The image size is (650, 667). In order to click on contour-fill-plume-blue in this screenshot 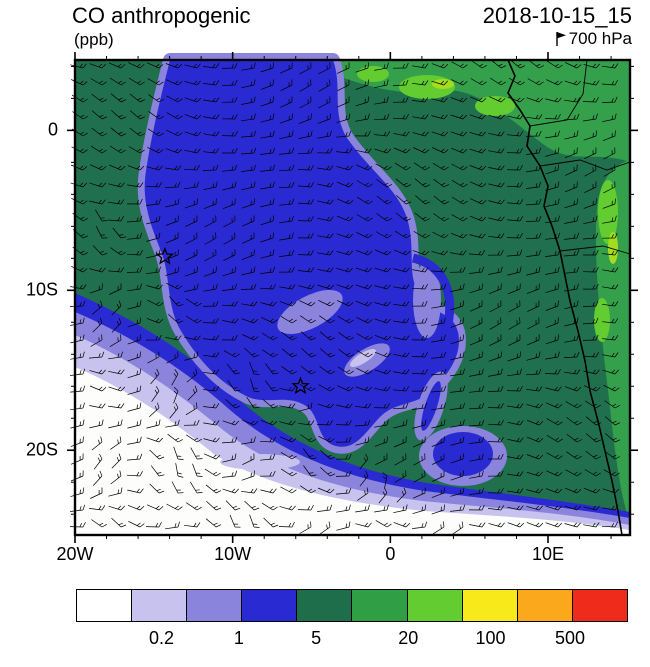, I will do `click(463, 454)`.